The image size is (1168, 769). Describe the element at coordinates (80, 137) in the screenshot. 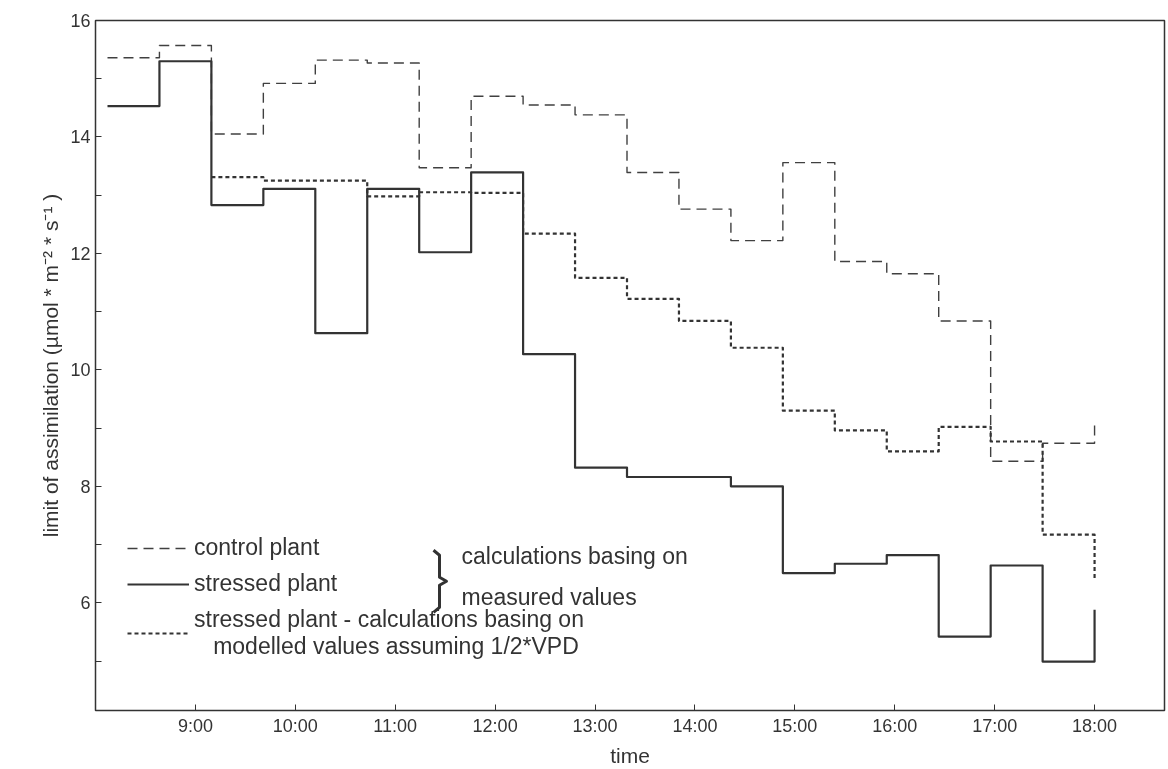

I see `y-tick-label: 14` at that location.